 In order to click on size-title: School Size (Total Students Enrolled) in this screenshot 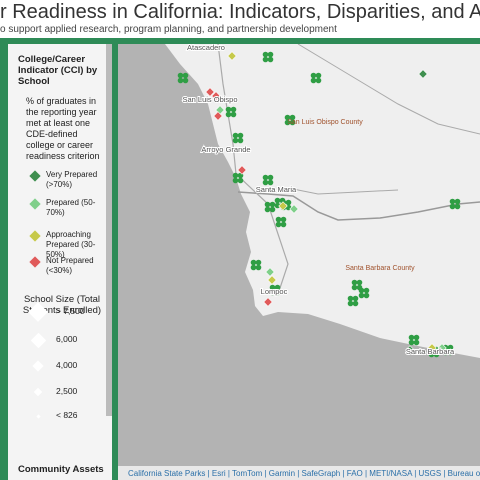, I will do `click(62, 305)`.